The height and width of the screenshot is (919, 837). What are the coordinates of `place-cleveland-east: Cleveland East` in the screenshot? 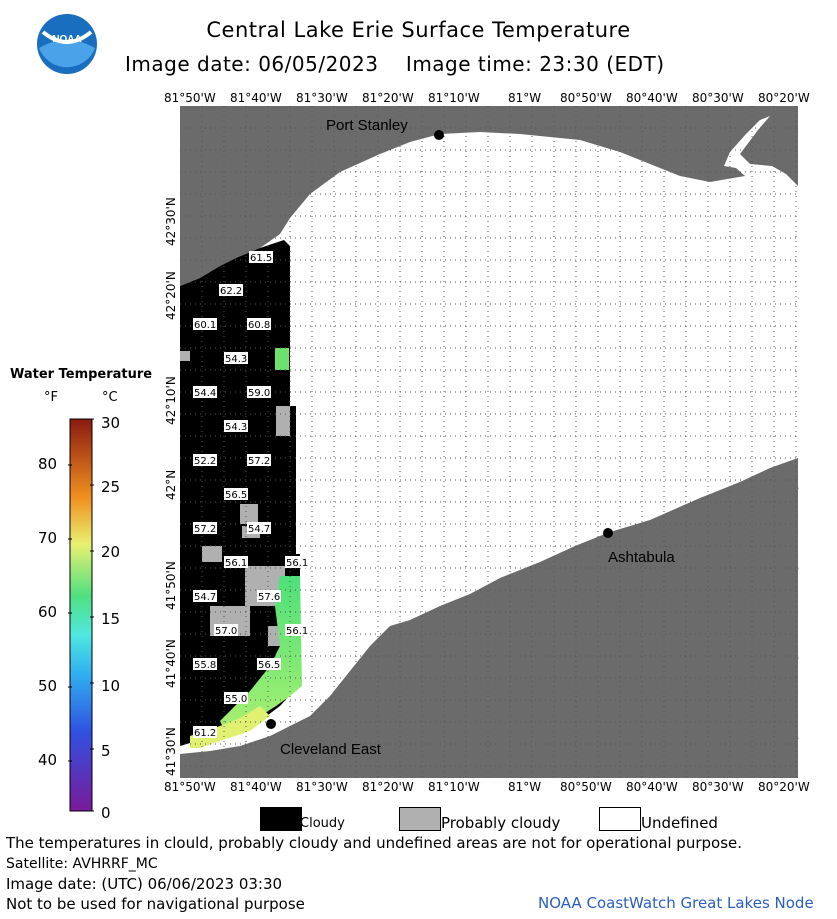 It's located at (331, 749).